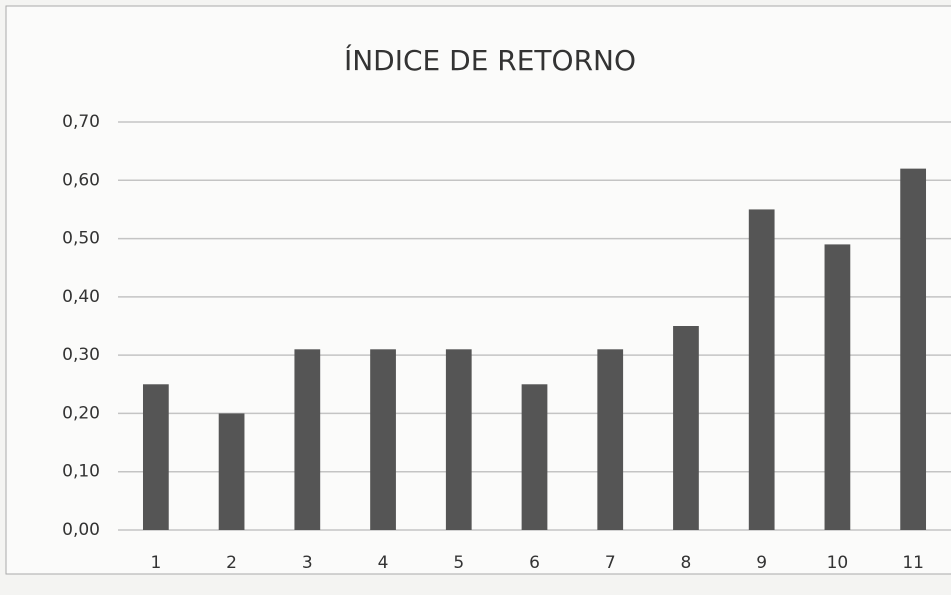 The height and width of the screenshot is (595, 951). What do you see at coordinates (490, 60) in the screenshot?
I see `chart-title: ÍNDICE DE RETORNO` at bounding box center [490, 60].